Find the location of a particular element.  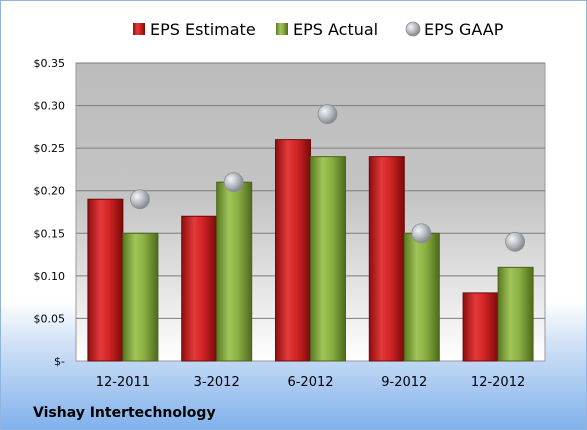

y-tick-label: $0.20 is located at coordinates (50, 191).